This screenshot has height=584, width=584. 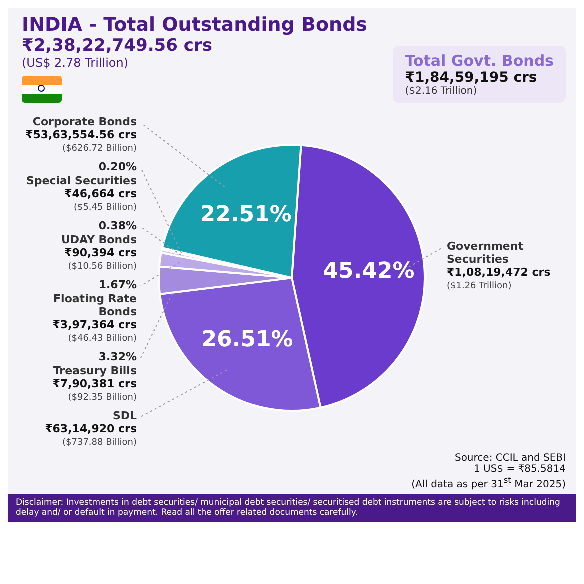 I want to click on chart-title: INDIA - Total Outstanding Bonds, so click(x=195, y=25).